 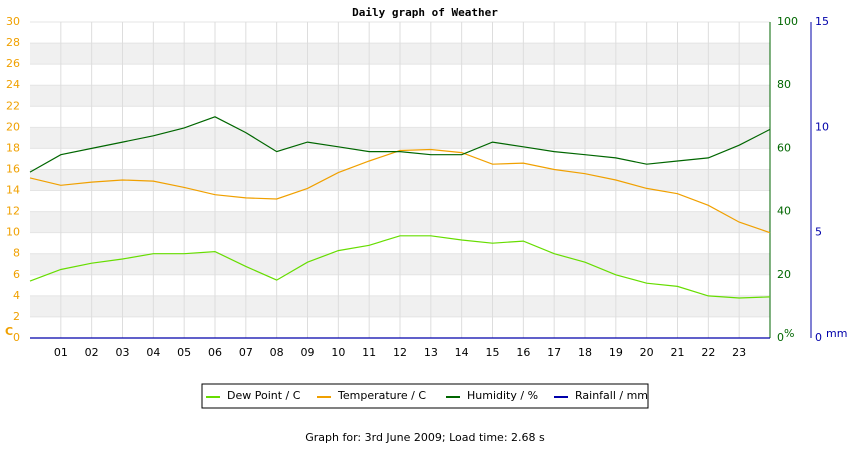 I want to click on x-tick-label: 10, so click(x=338, y=352).